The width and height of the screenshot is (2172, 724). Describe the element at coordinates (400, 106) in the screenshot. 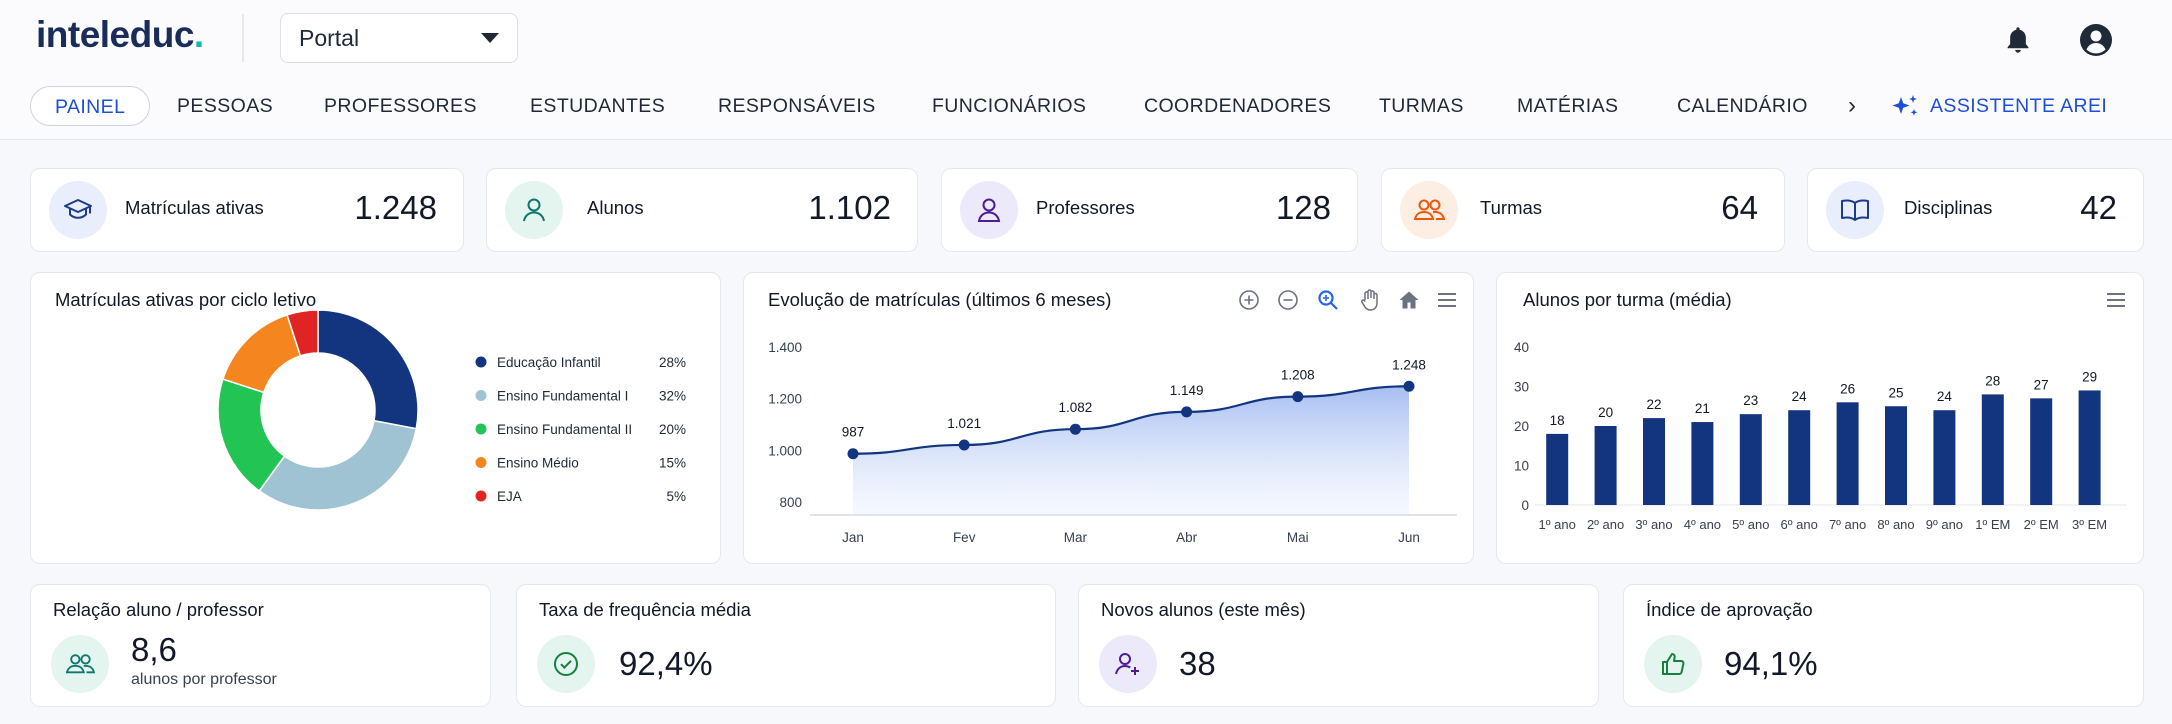

I see `nav-professores: PROFESSORES` at that location.